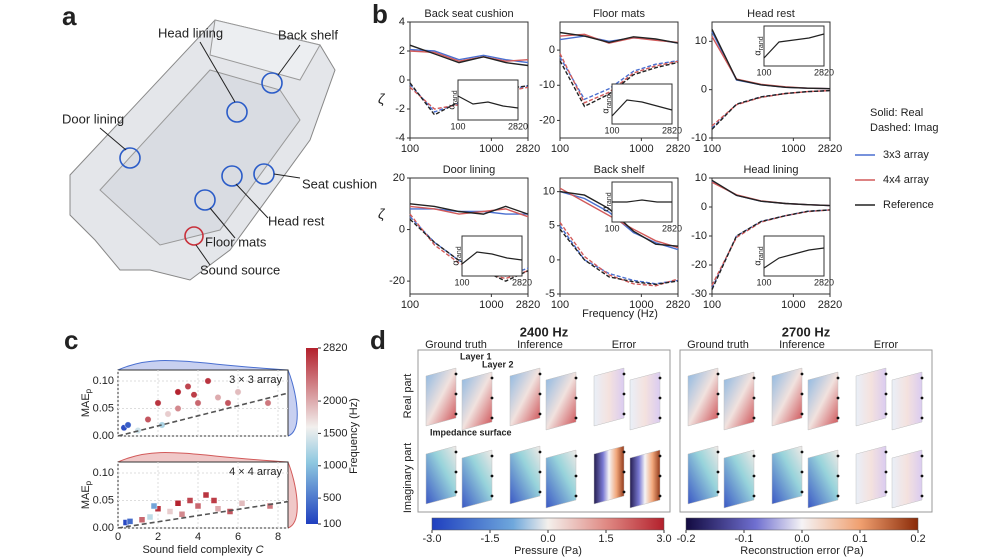 Image resolution: width=997 pixels, height=558 pixels. I want to click on column-header: Inference, so click(540, 345).